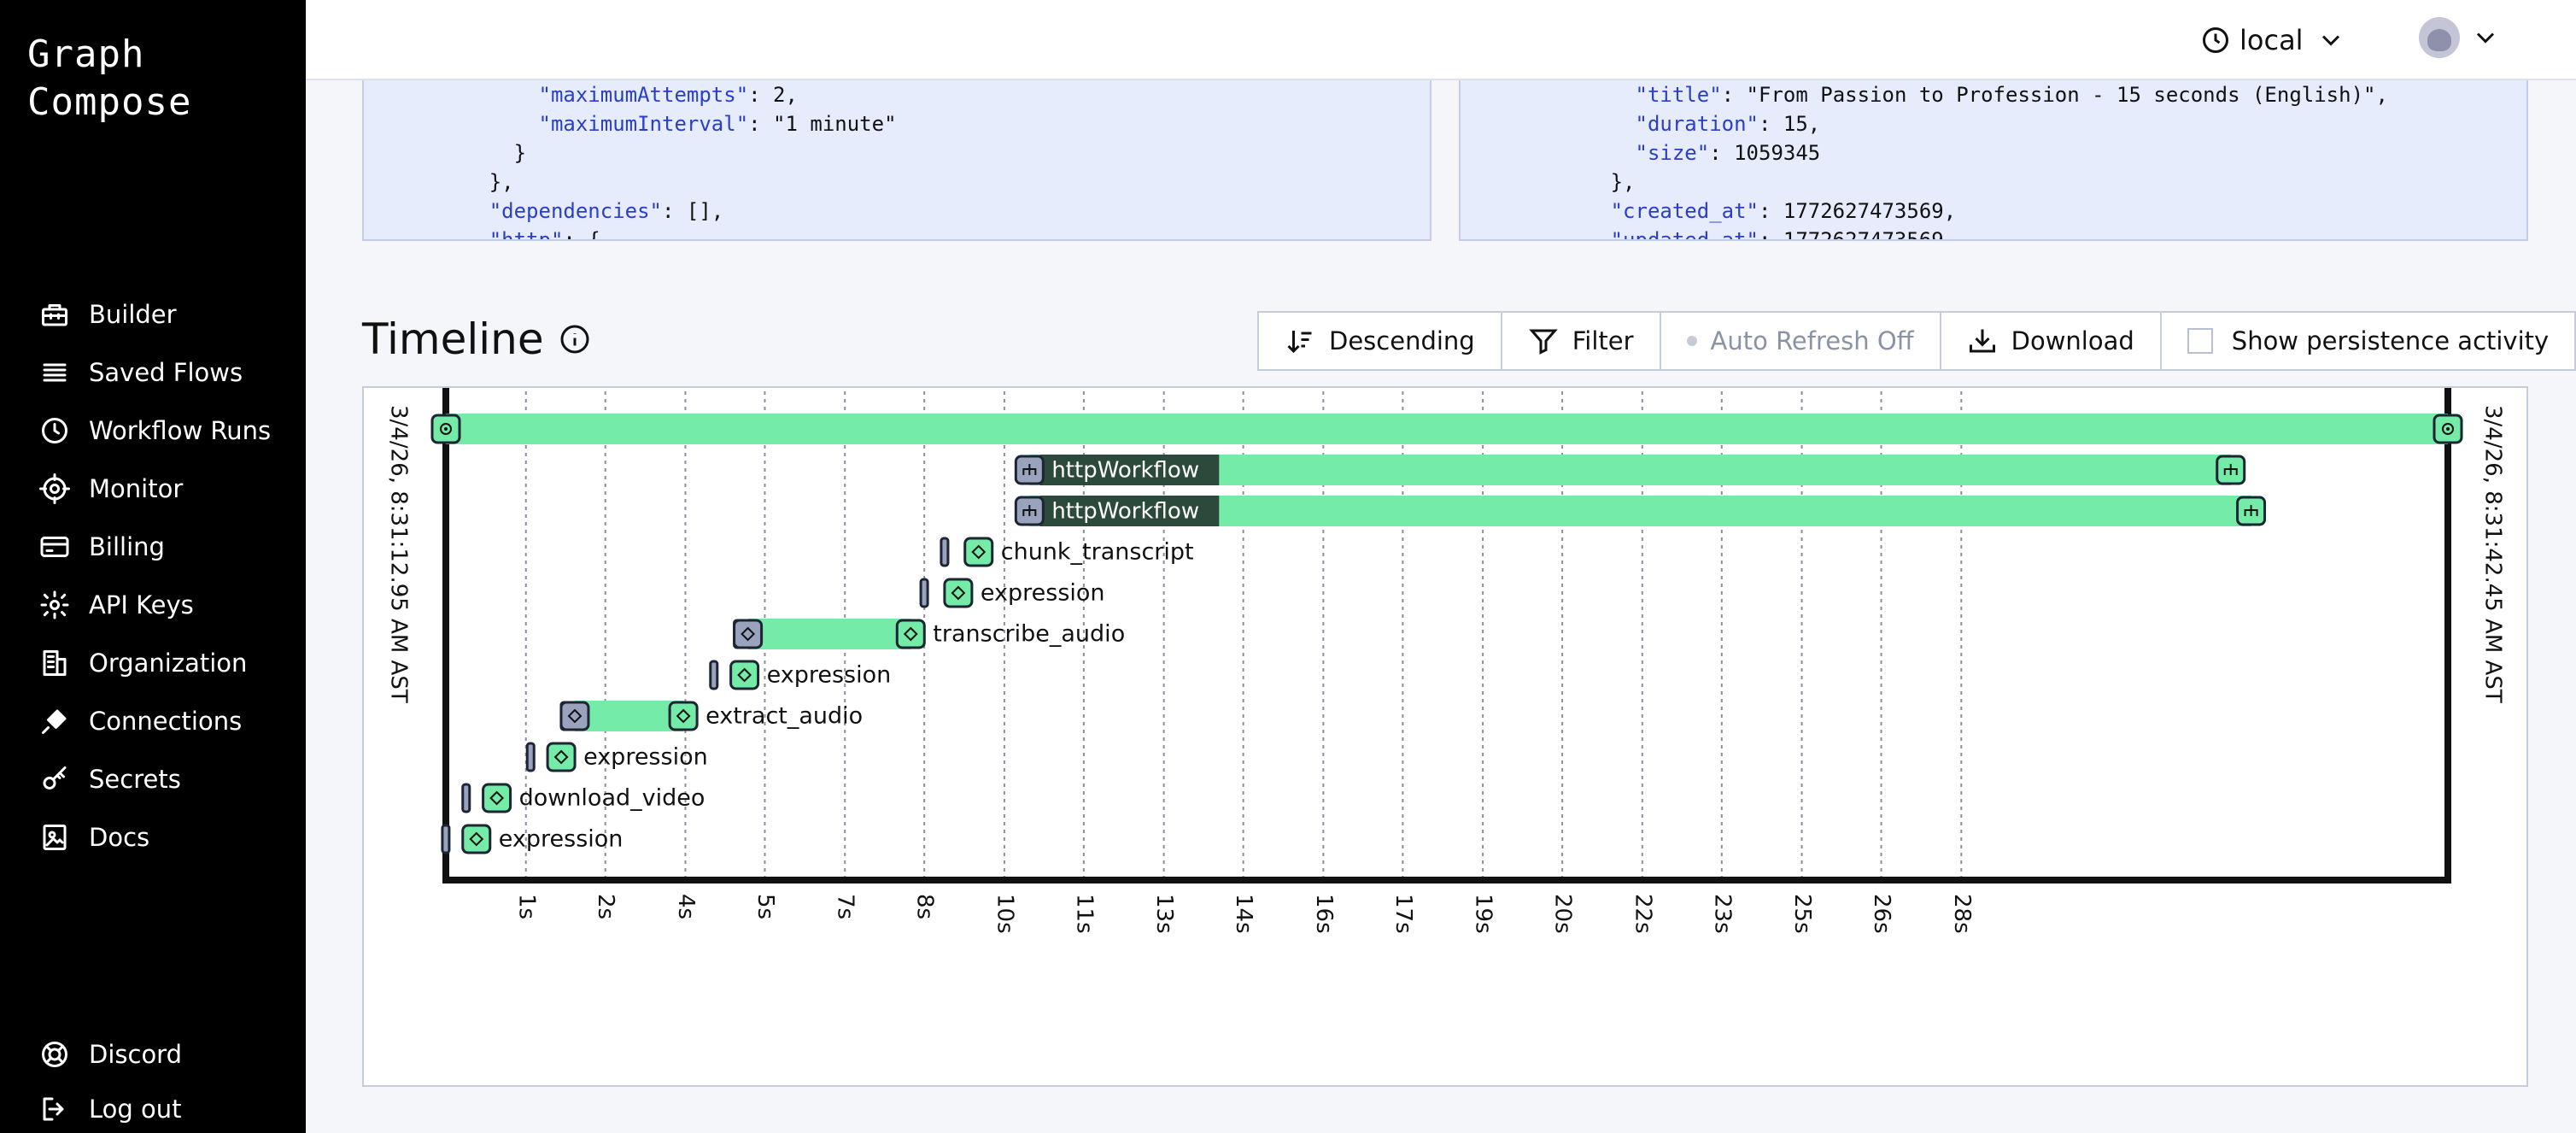 The width and height of the screenshot is (2576, 1133). I want to click on json-text: : 1059345, so click(1765, 153).